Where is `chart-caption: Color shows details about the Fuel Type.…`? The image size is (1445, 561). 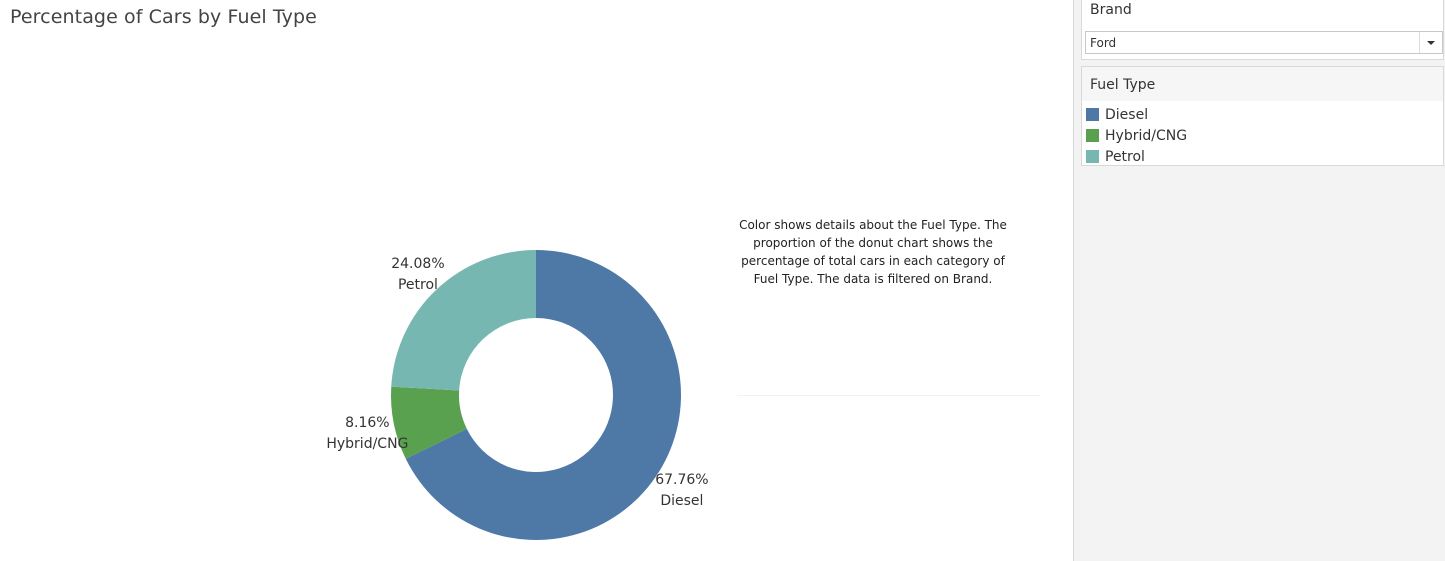 chart-caption: Color shows details about the Fuel Type.… is located at coordinates (873, 252).